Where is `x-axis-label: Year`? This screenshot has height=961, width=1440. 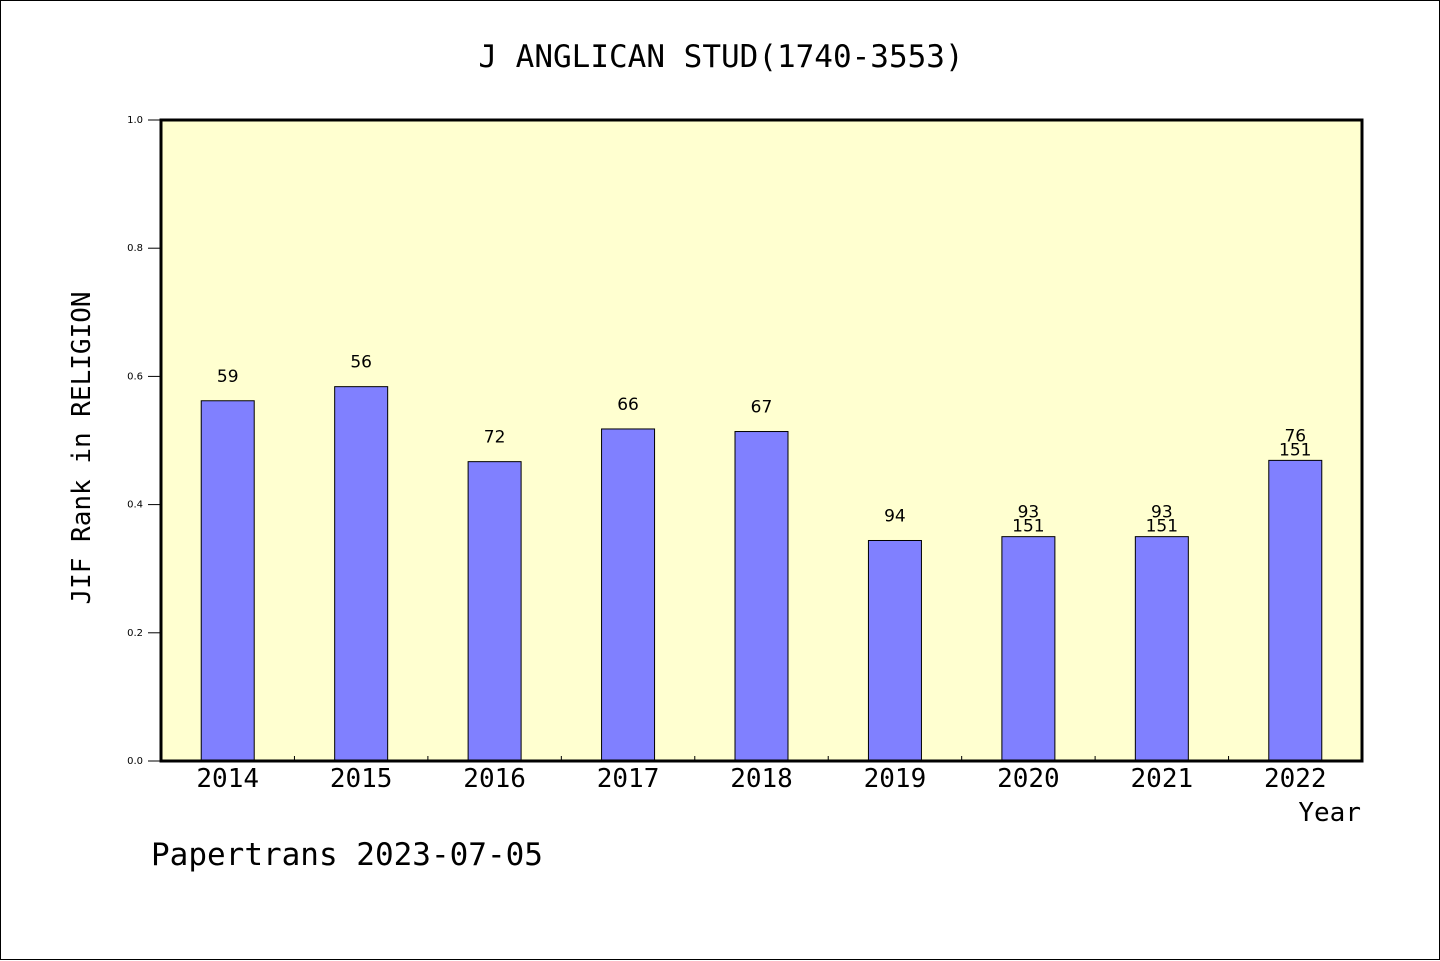 x-axis-label: Year is located at coordinates (1329, 813).